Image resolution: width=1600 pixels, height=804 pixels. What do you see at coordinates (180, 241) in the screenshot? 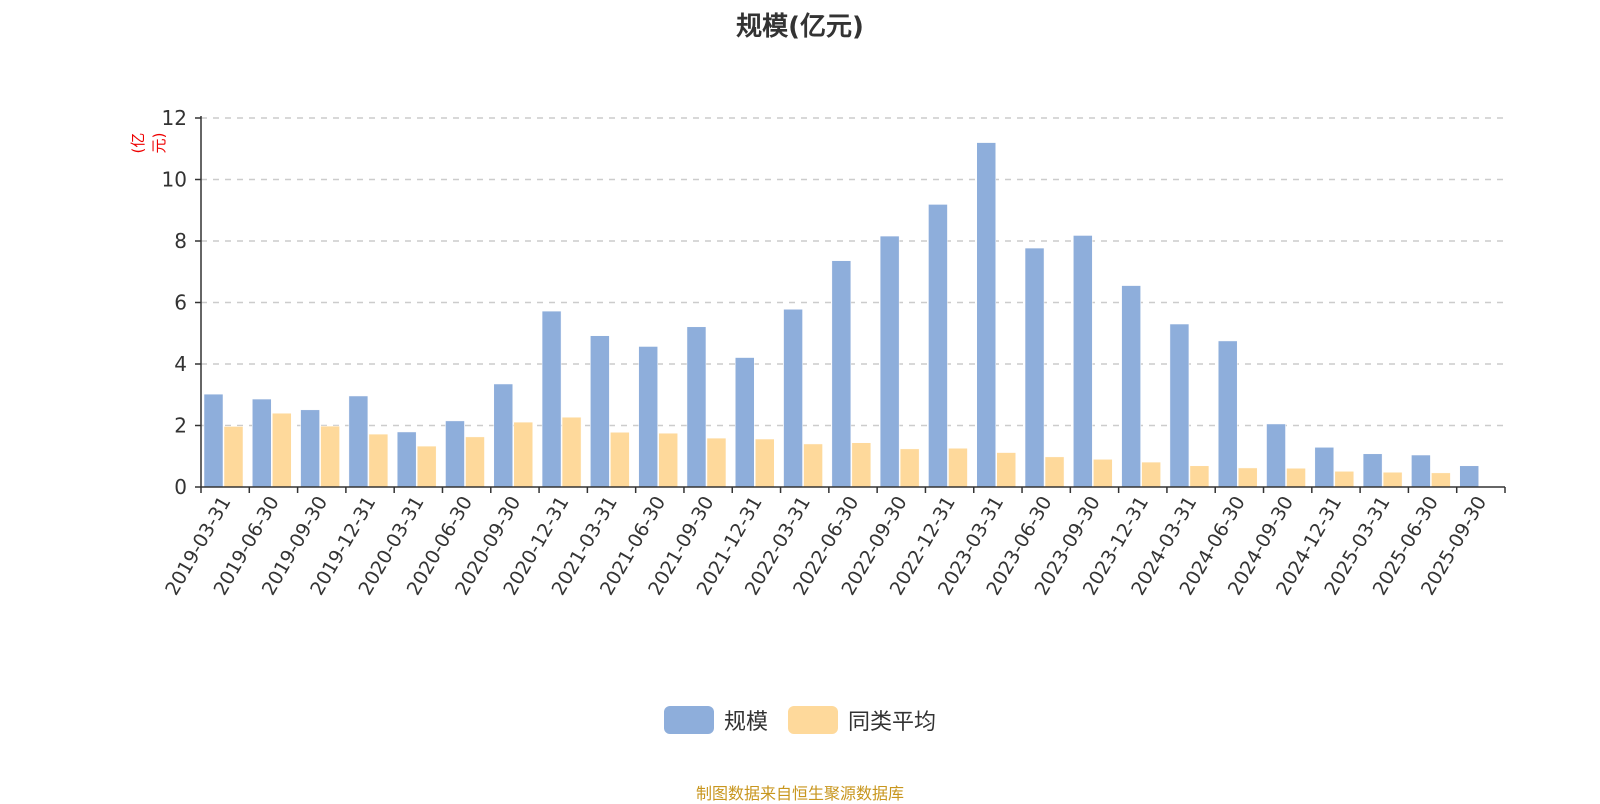
I see `y-tick-label: 8` at bounding box center [180, 241].